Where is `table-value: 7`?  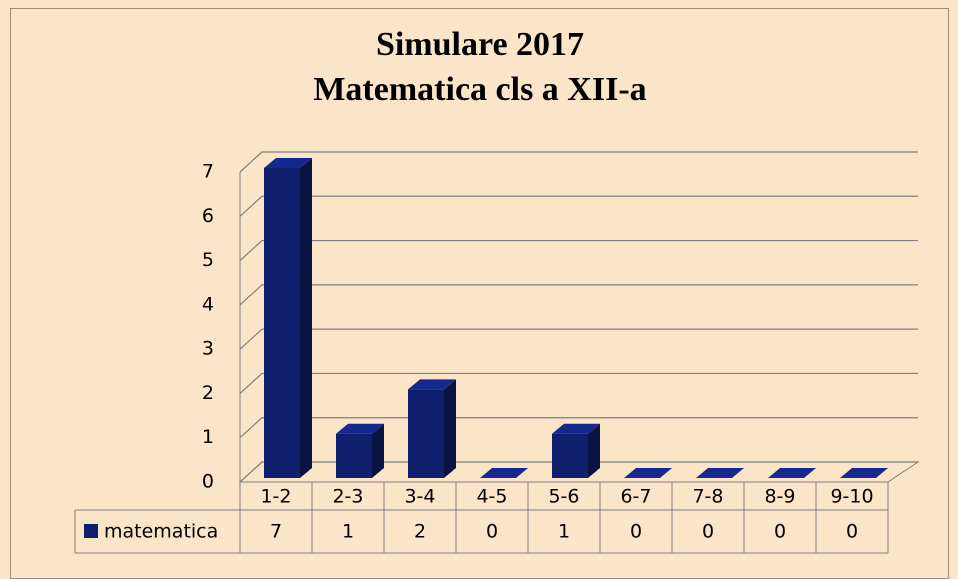 table-value: 7 is located at coordinates (276, 532).